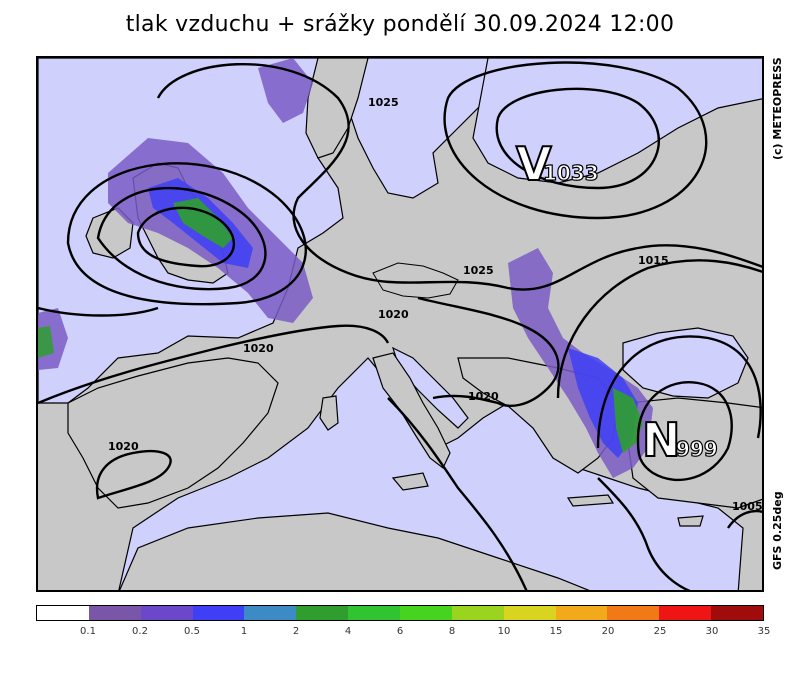 This screenshot has width=800, height=690. I want to click on high-pressure-center: V 1033, so click(557, 164).